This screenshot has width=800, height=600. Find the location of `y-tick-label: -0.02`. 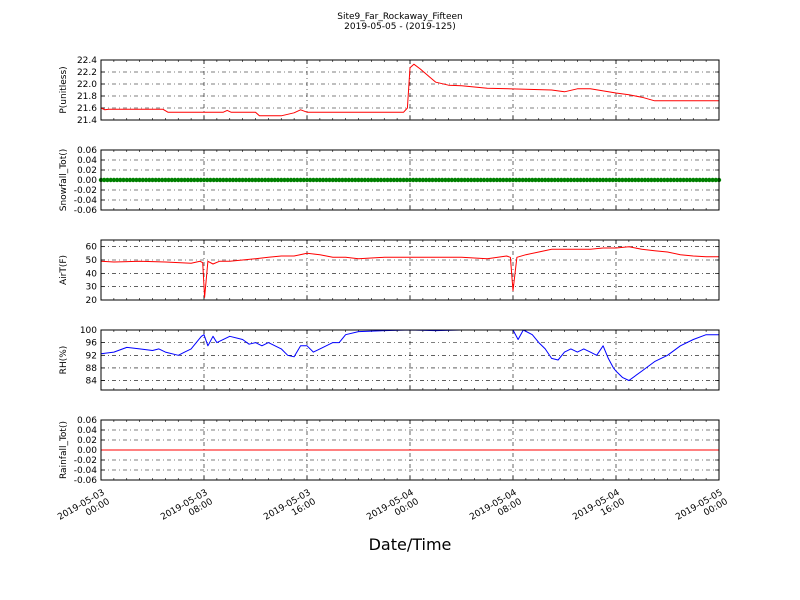

y-tick-label: -0.02 is located at coordinates (85, 461).